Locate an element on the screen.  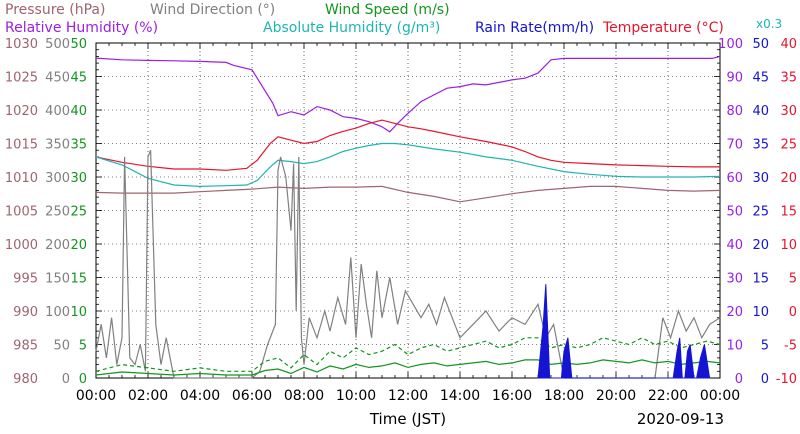
legend-wind-speed: Wind Speed (m/s) is located at coordinates (387, 10).